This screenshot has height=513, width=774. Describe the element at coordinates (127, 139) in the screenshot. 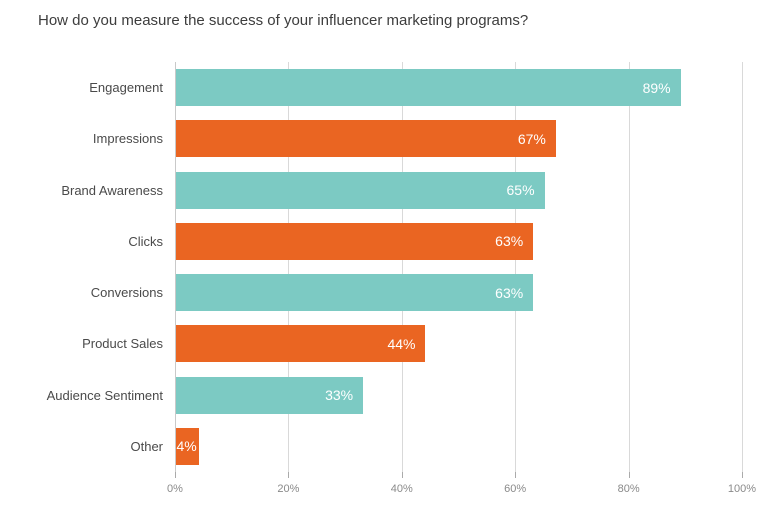

I see `category-label: Impressions` at that location.